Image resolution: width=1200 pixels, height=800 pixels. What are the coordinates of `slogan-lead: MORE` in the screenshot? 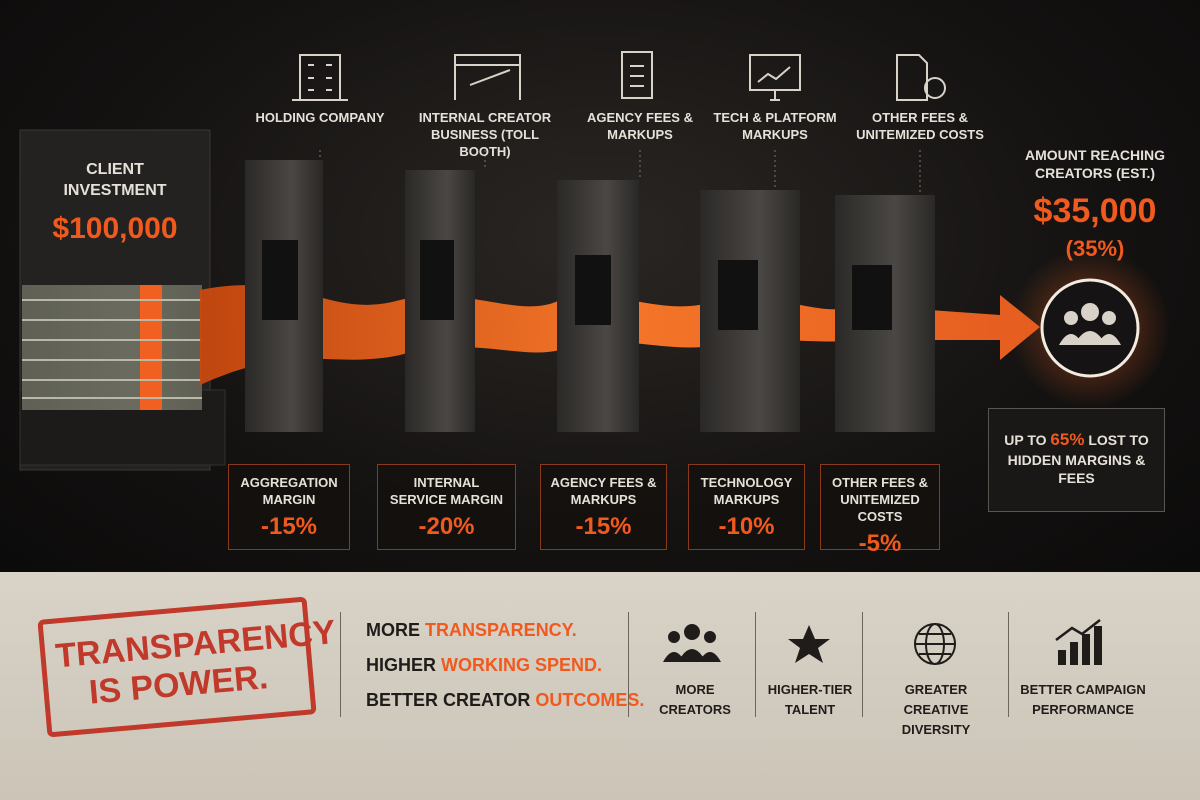 It's located at (393, 630).